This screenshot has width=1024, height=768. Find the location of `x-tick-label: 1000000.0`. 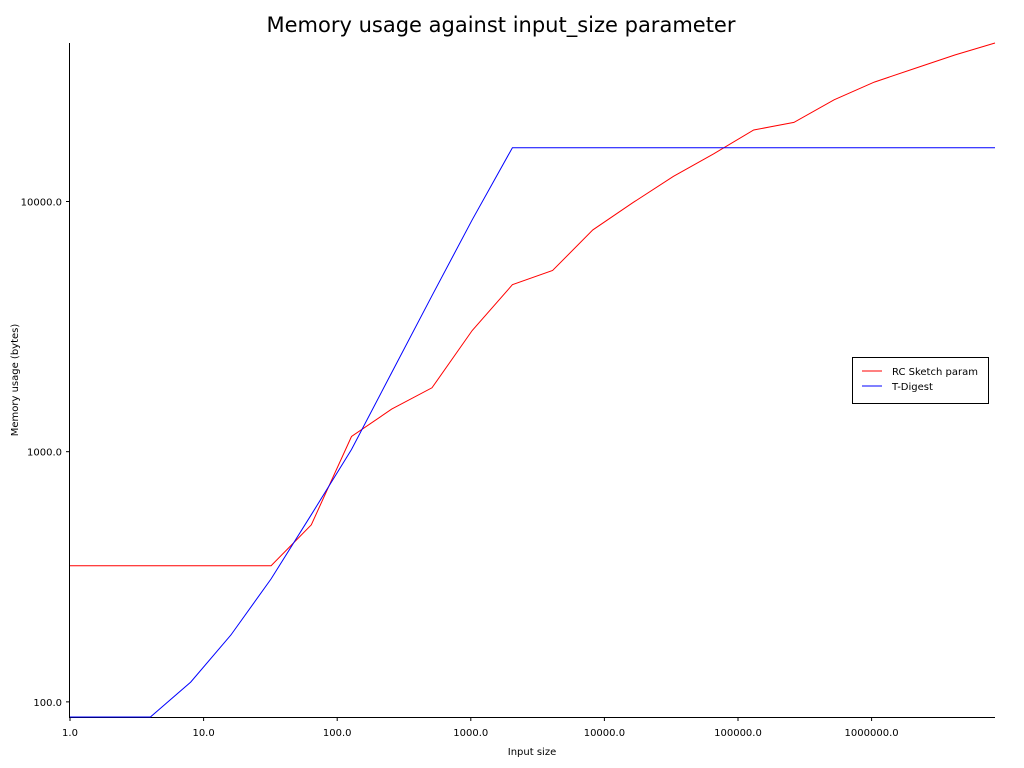

x-tick-label: 1000000.0 is located at coordinates (872, 733).